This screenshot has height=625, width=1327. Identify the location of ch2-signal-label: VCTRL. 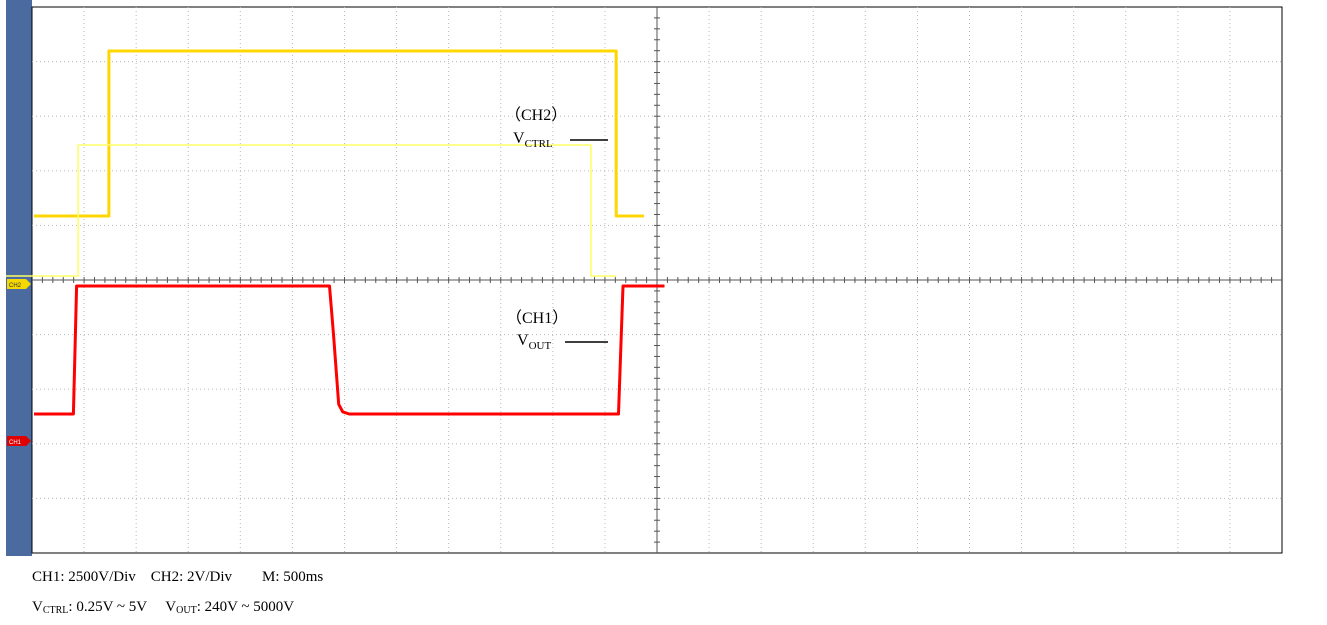
(533, 140).